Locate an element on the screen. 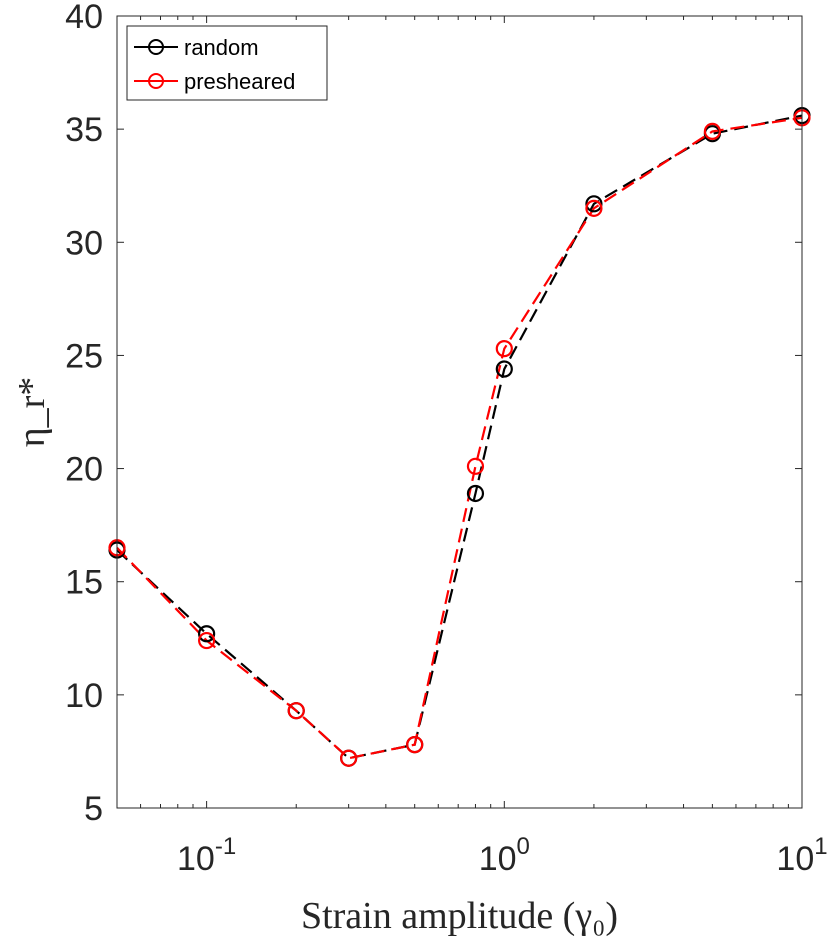 The width and height of the screenshot is (830, 941). y-tick-label: 20 is located at coordinates (84, 470).